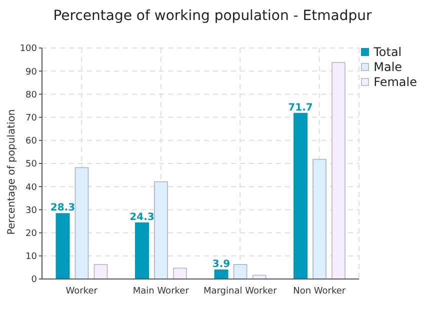 The image size is (425, 323). I want to click on y-tick-label: 60, so click(32, 141).